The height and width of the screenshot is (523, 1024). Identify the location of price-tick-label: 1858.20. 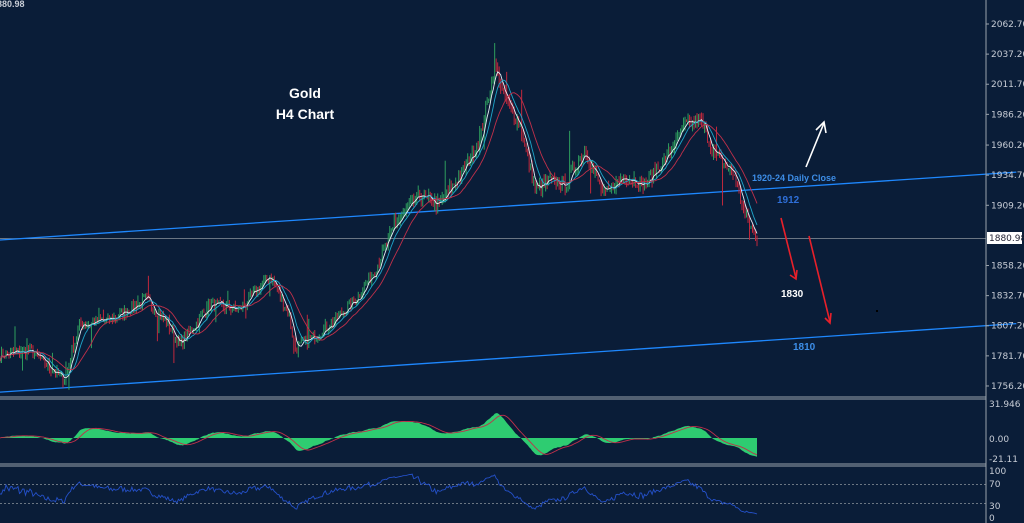
(1007, 267).